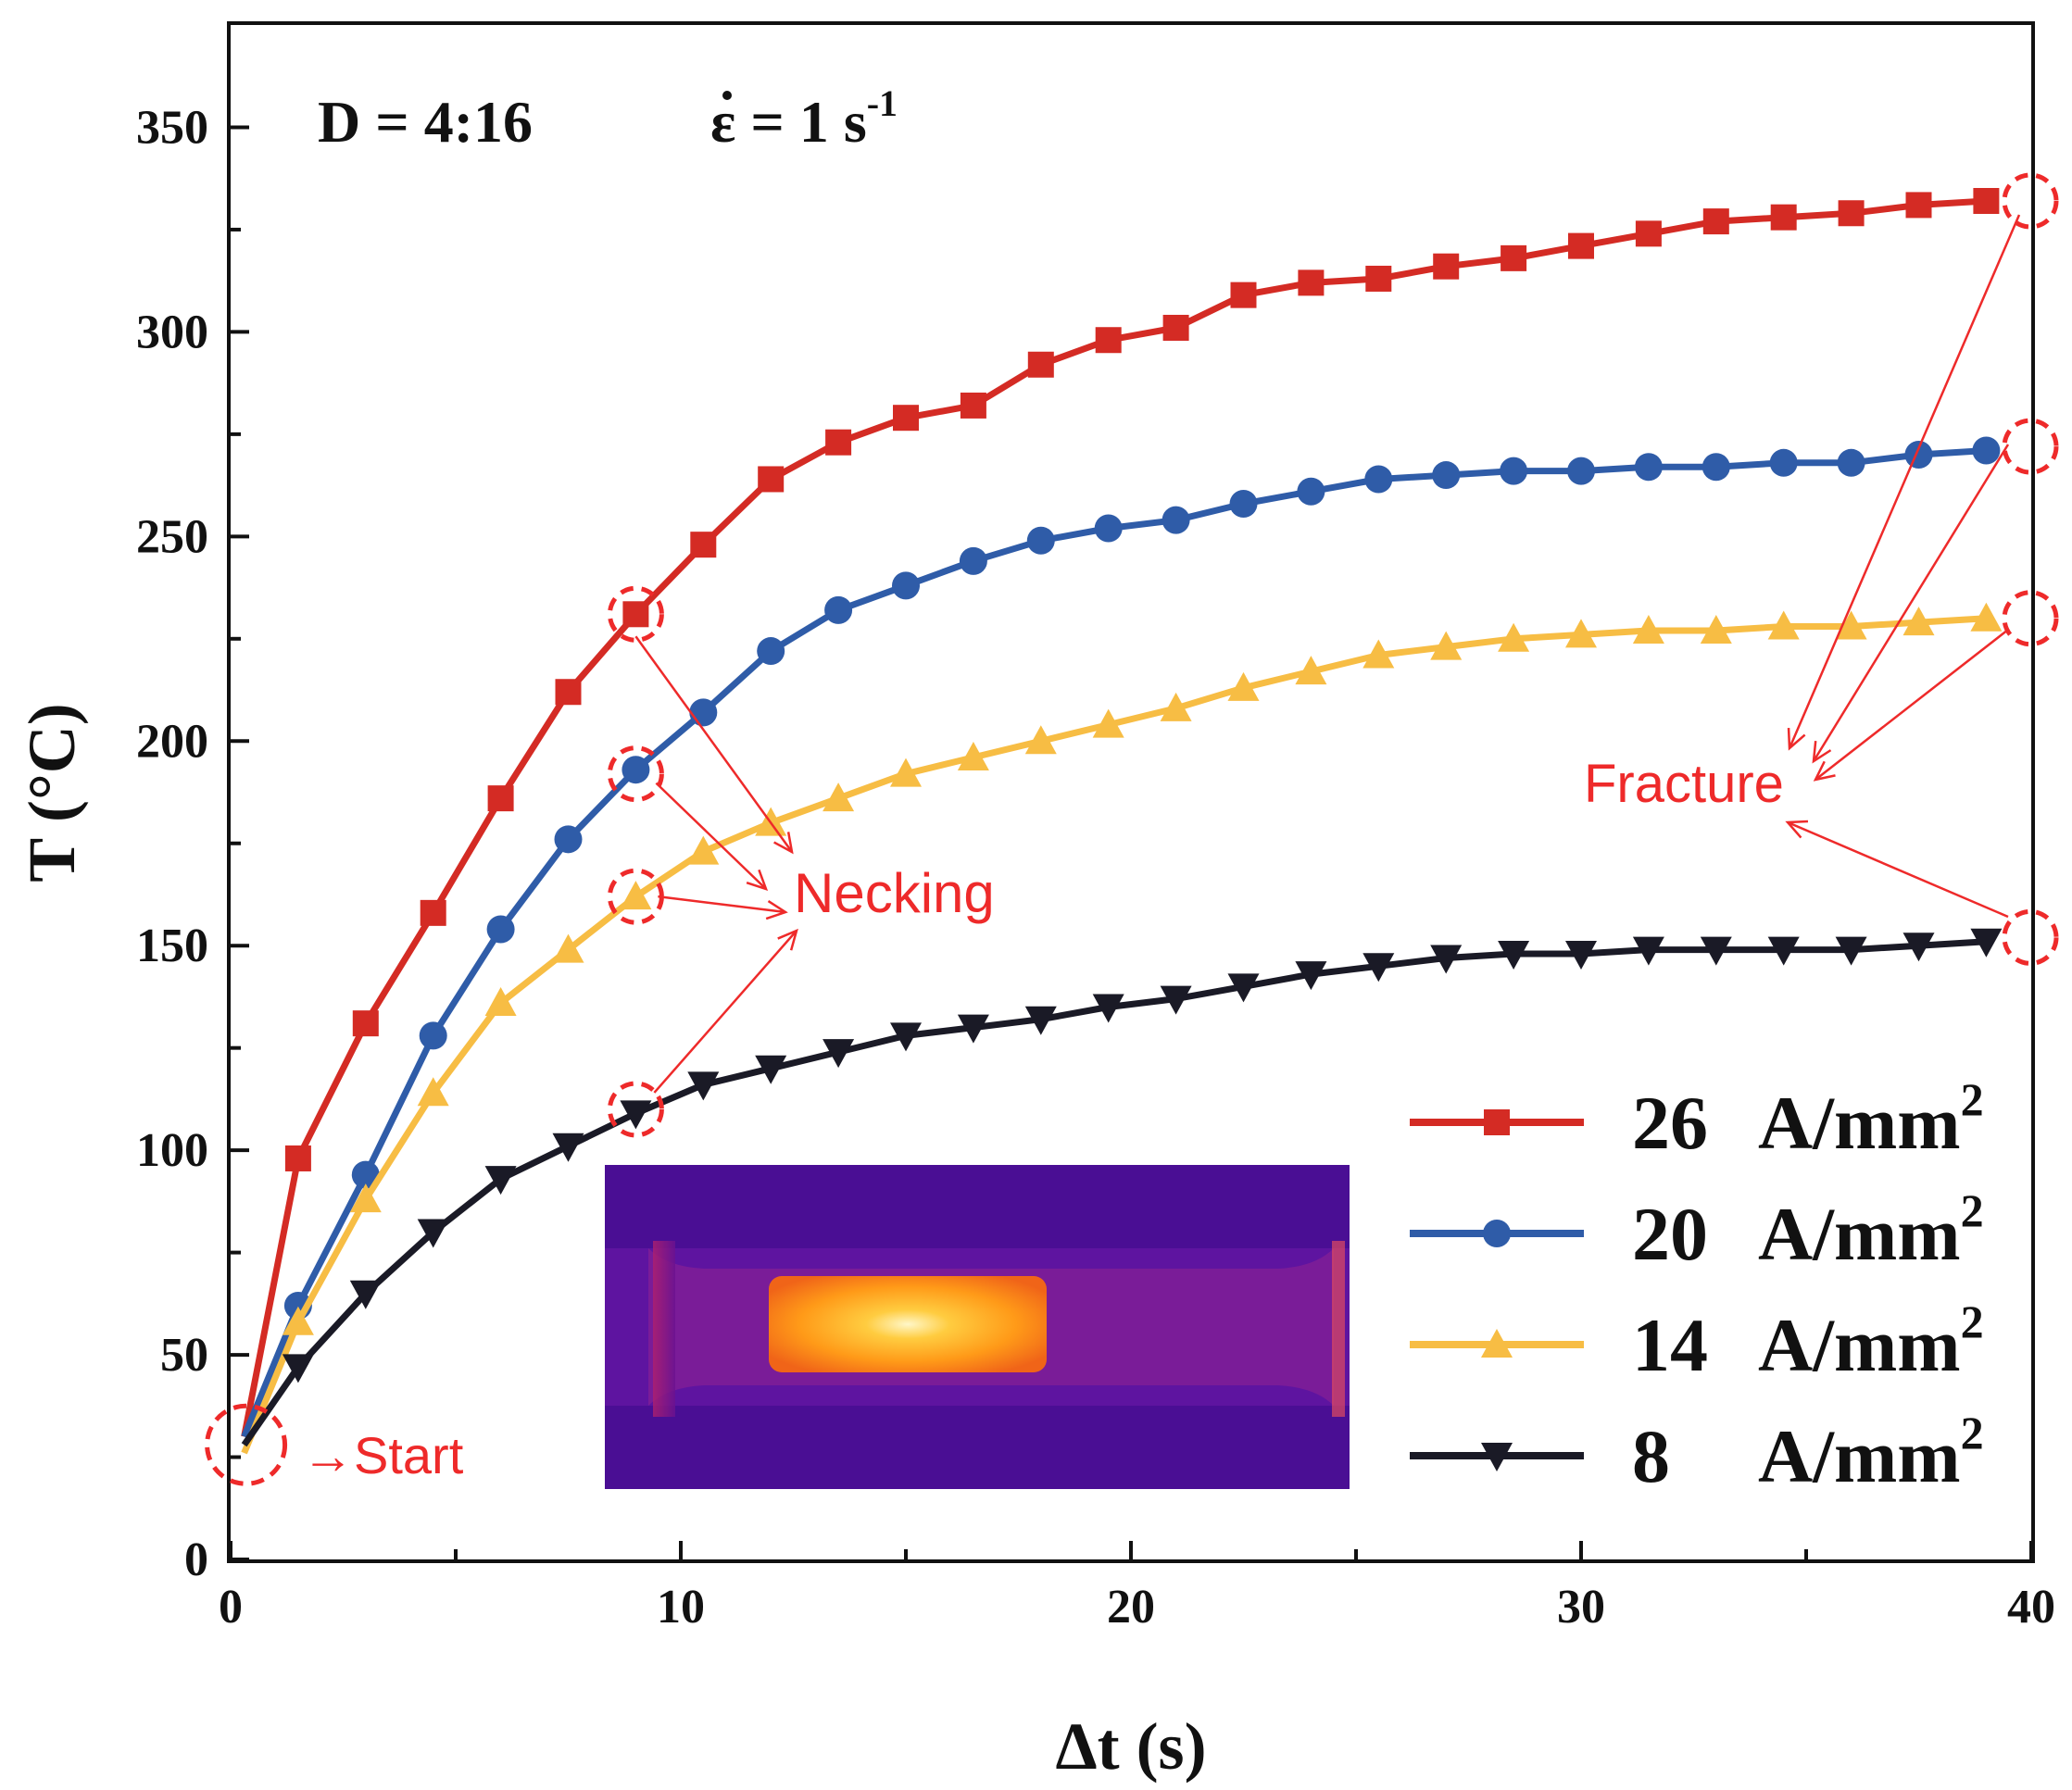 Image resolution: width=2072 pixels, height=1790 pixels. I want to click on svg-text: ε = 1 s-1, so click(804, 118).